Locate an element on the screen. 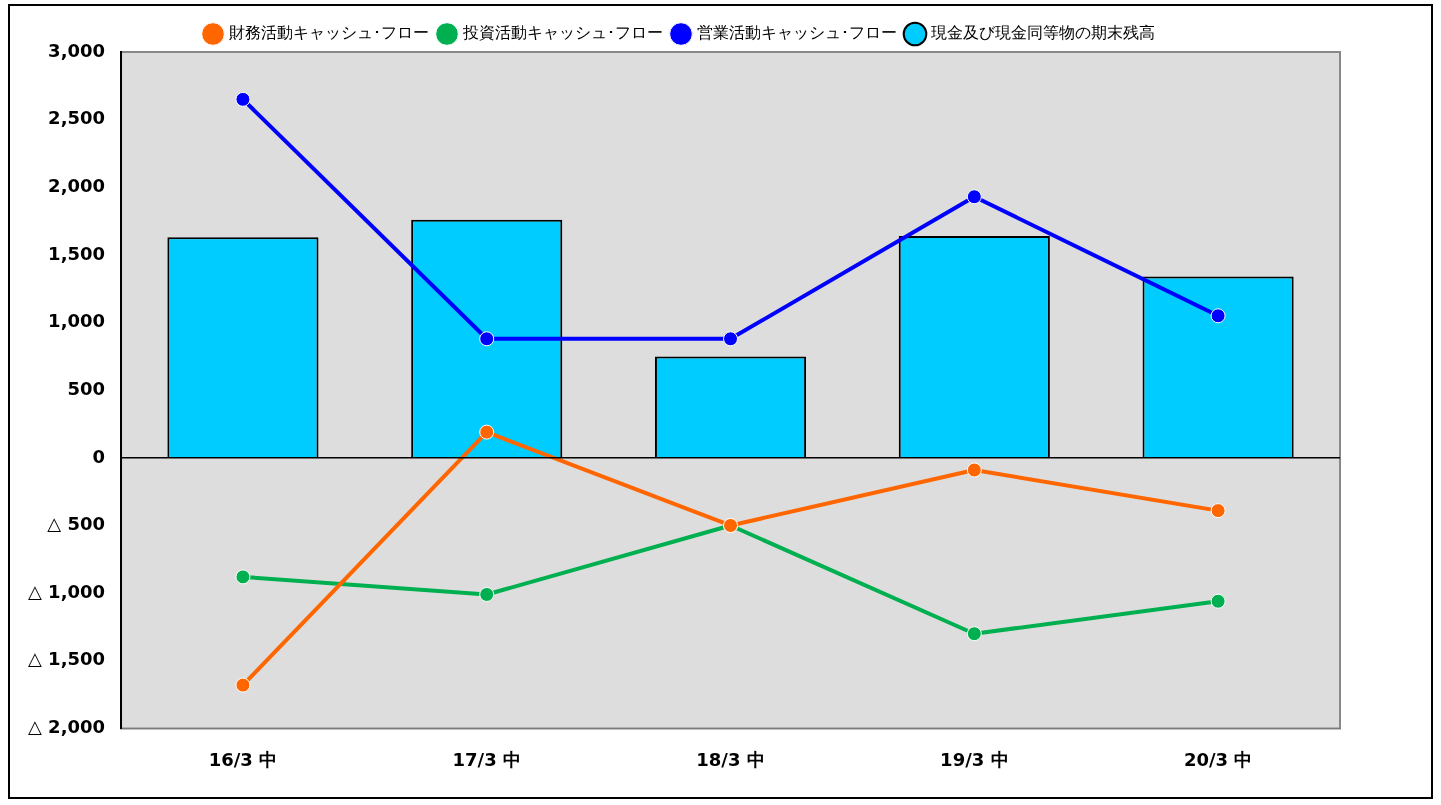  legend-label: 現金及び現金同等物の期末残高 is located at coordinates (1043, 33).